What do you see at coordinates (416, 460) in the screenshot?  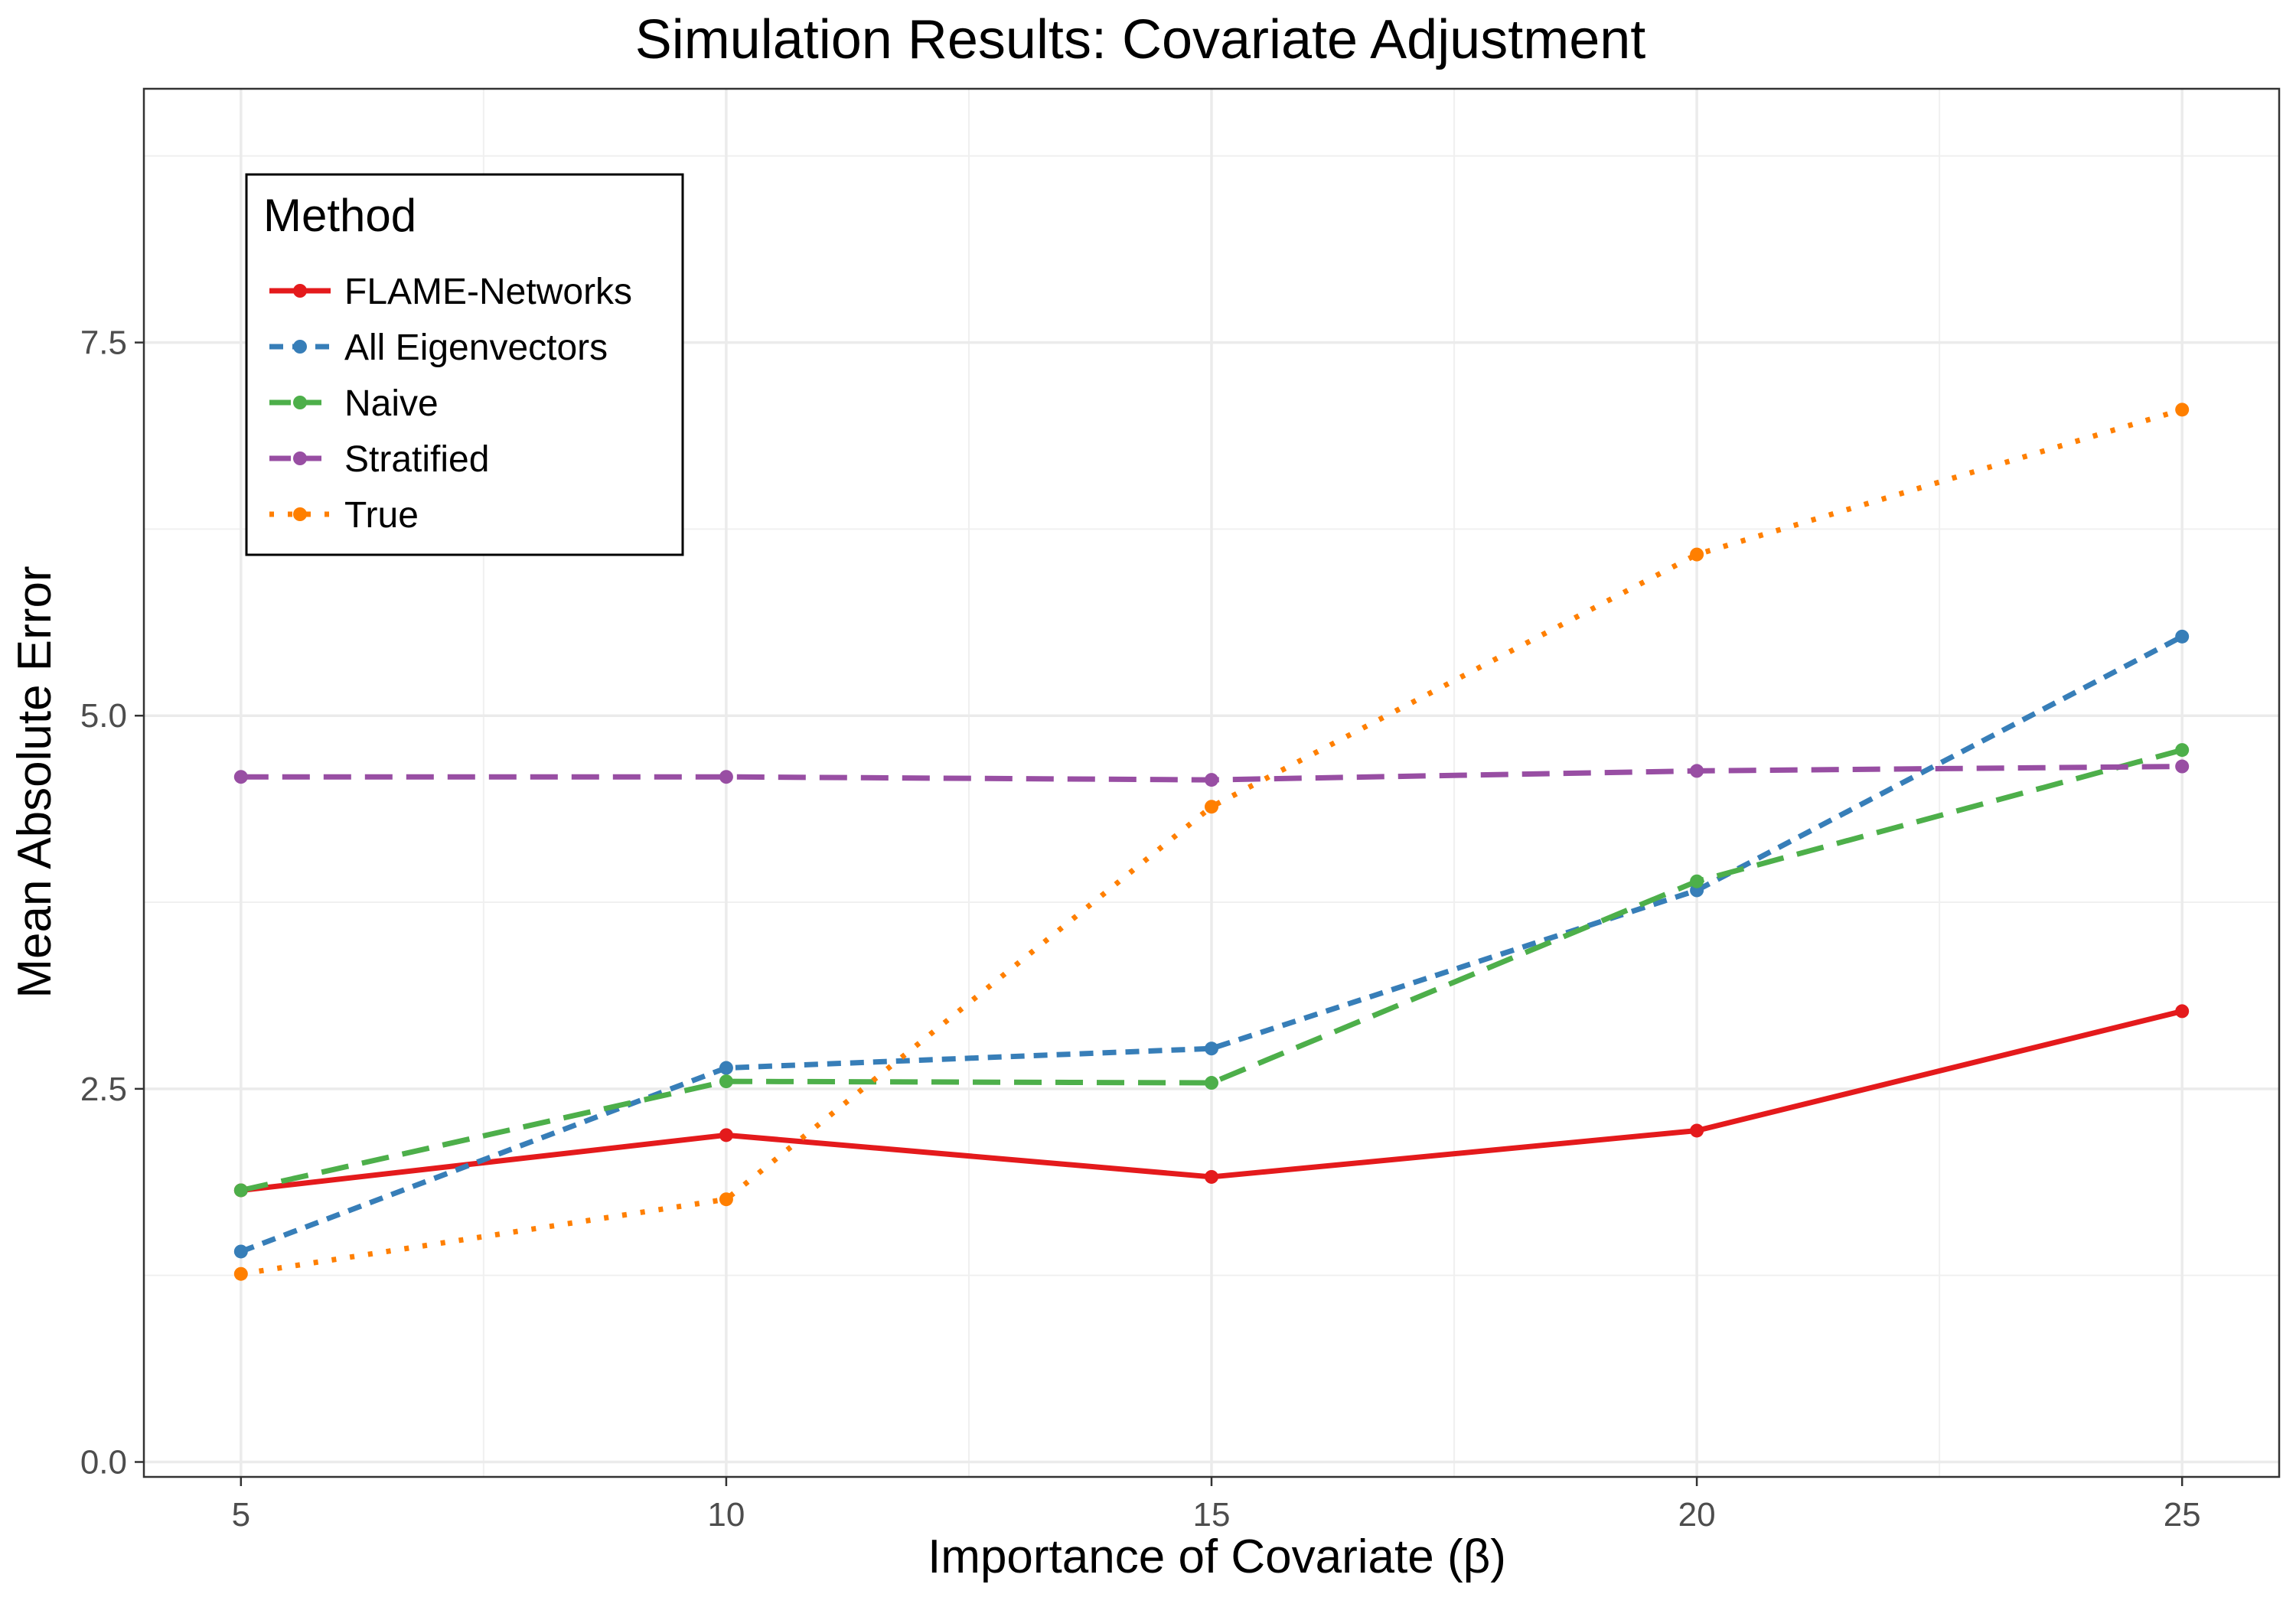 I see `legend-label-stratified: Stratified` at bounding box center [416, 460].